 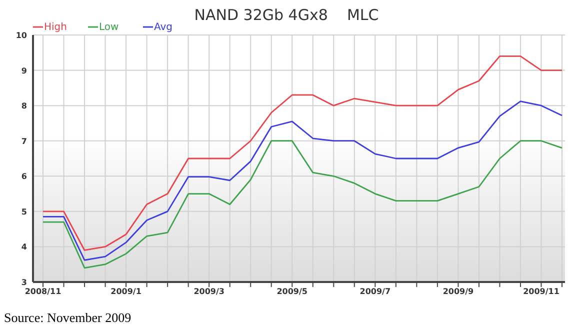 What do you see at coordinates (209, 291) in the screenshot?
I see `x-tick-label: 2009/3` at bounding box center [209, 291].